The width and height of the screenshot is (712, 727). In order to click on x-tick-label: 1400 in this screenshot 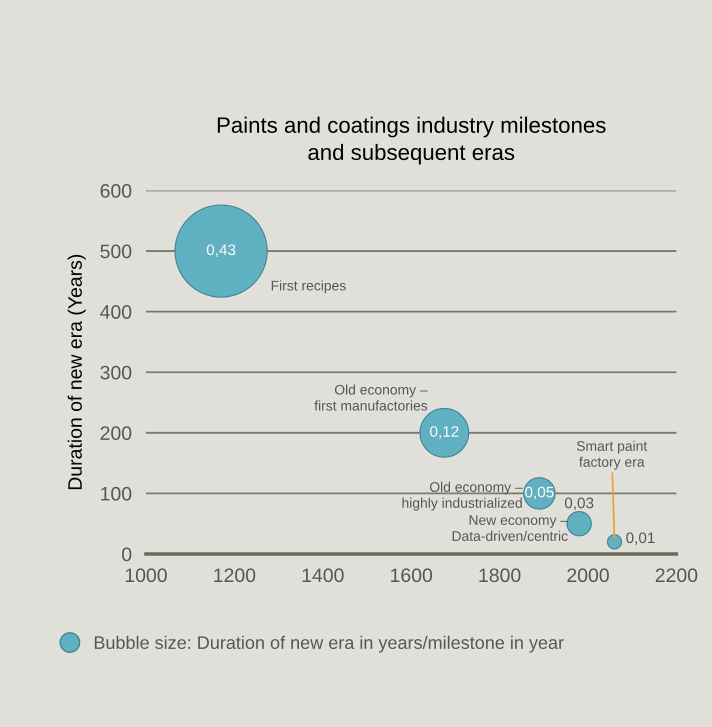, I will do `click(323, 575)`.